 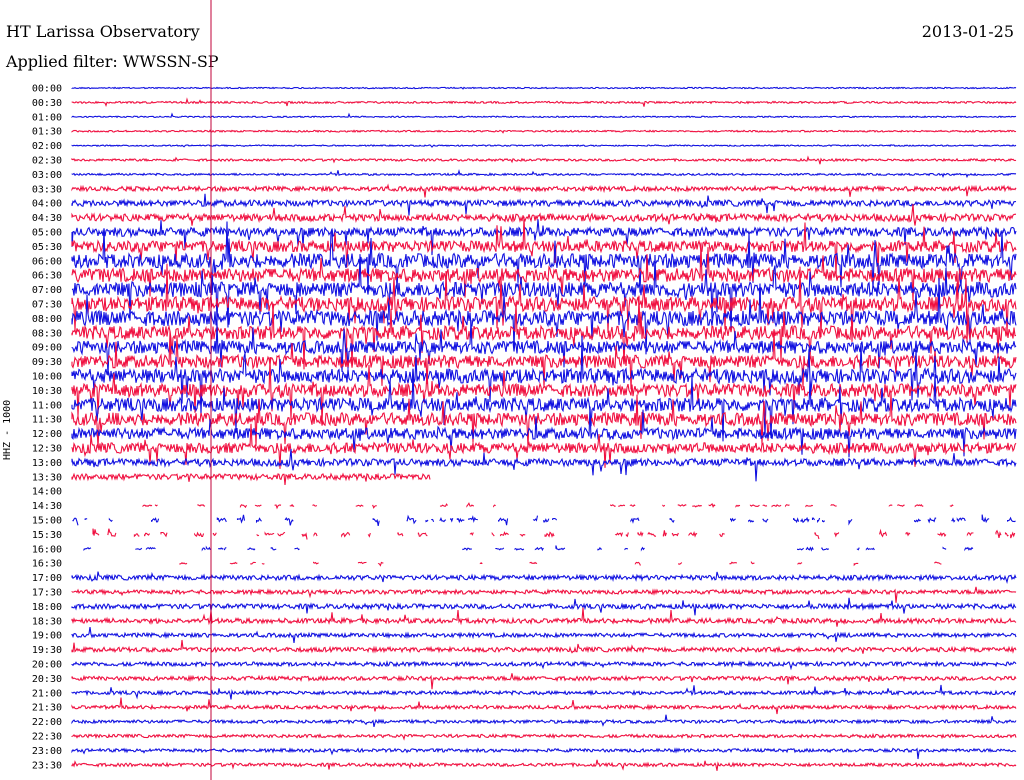 I want to click on time-label: 14:00, so click(x=47, y=492).